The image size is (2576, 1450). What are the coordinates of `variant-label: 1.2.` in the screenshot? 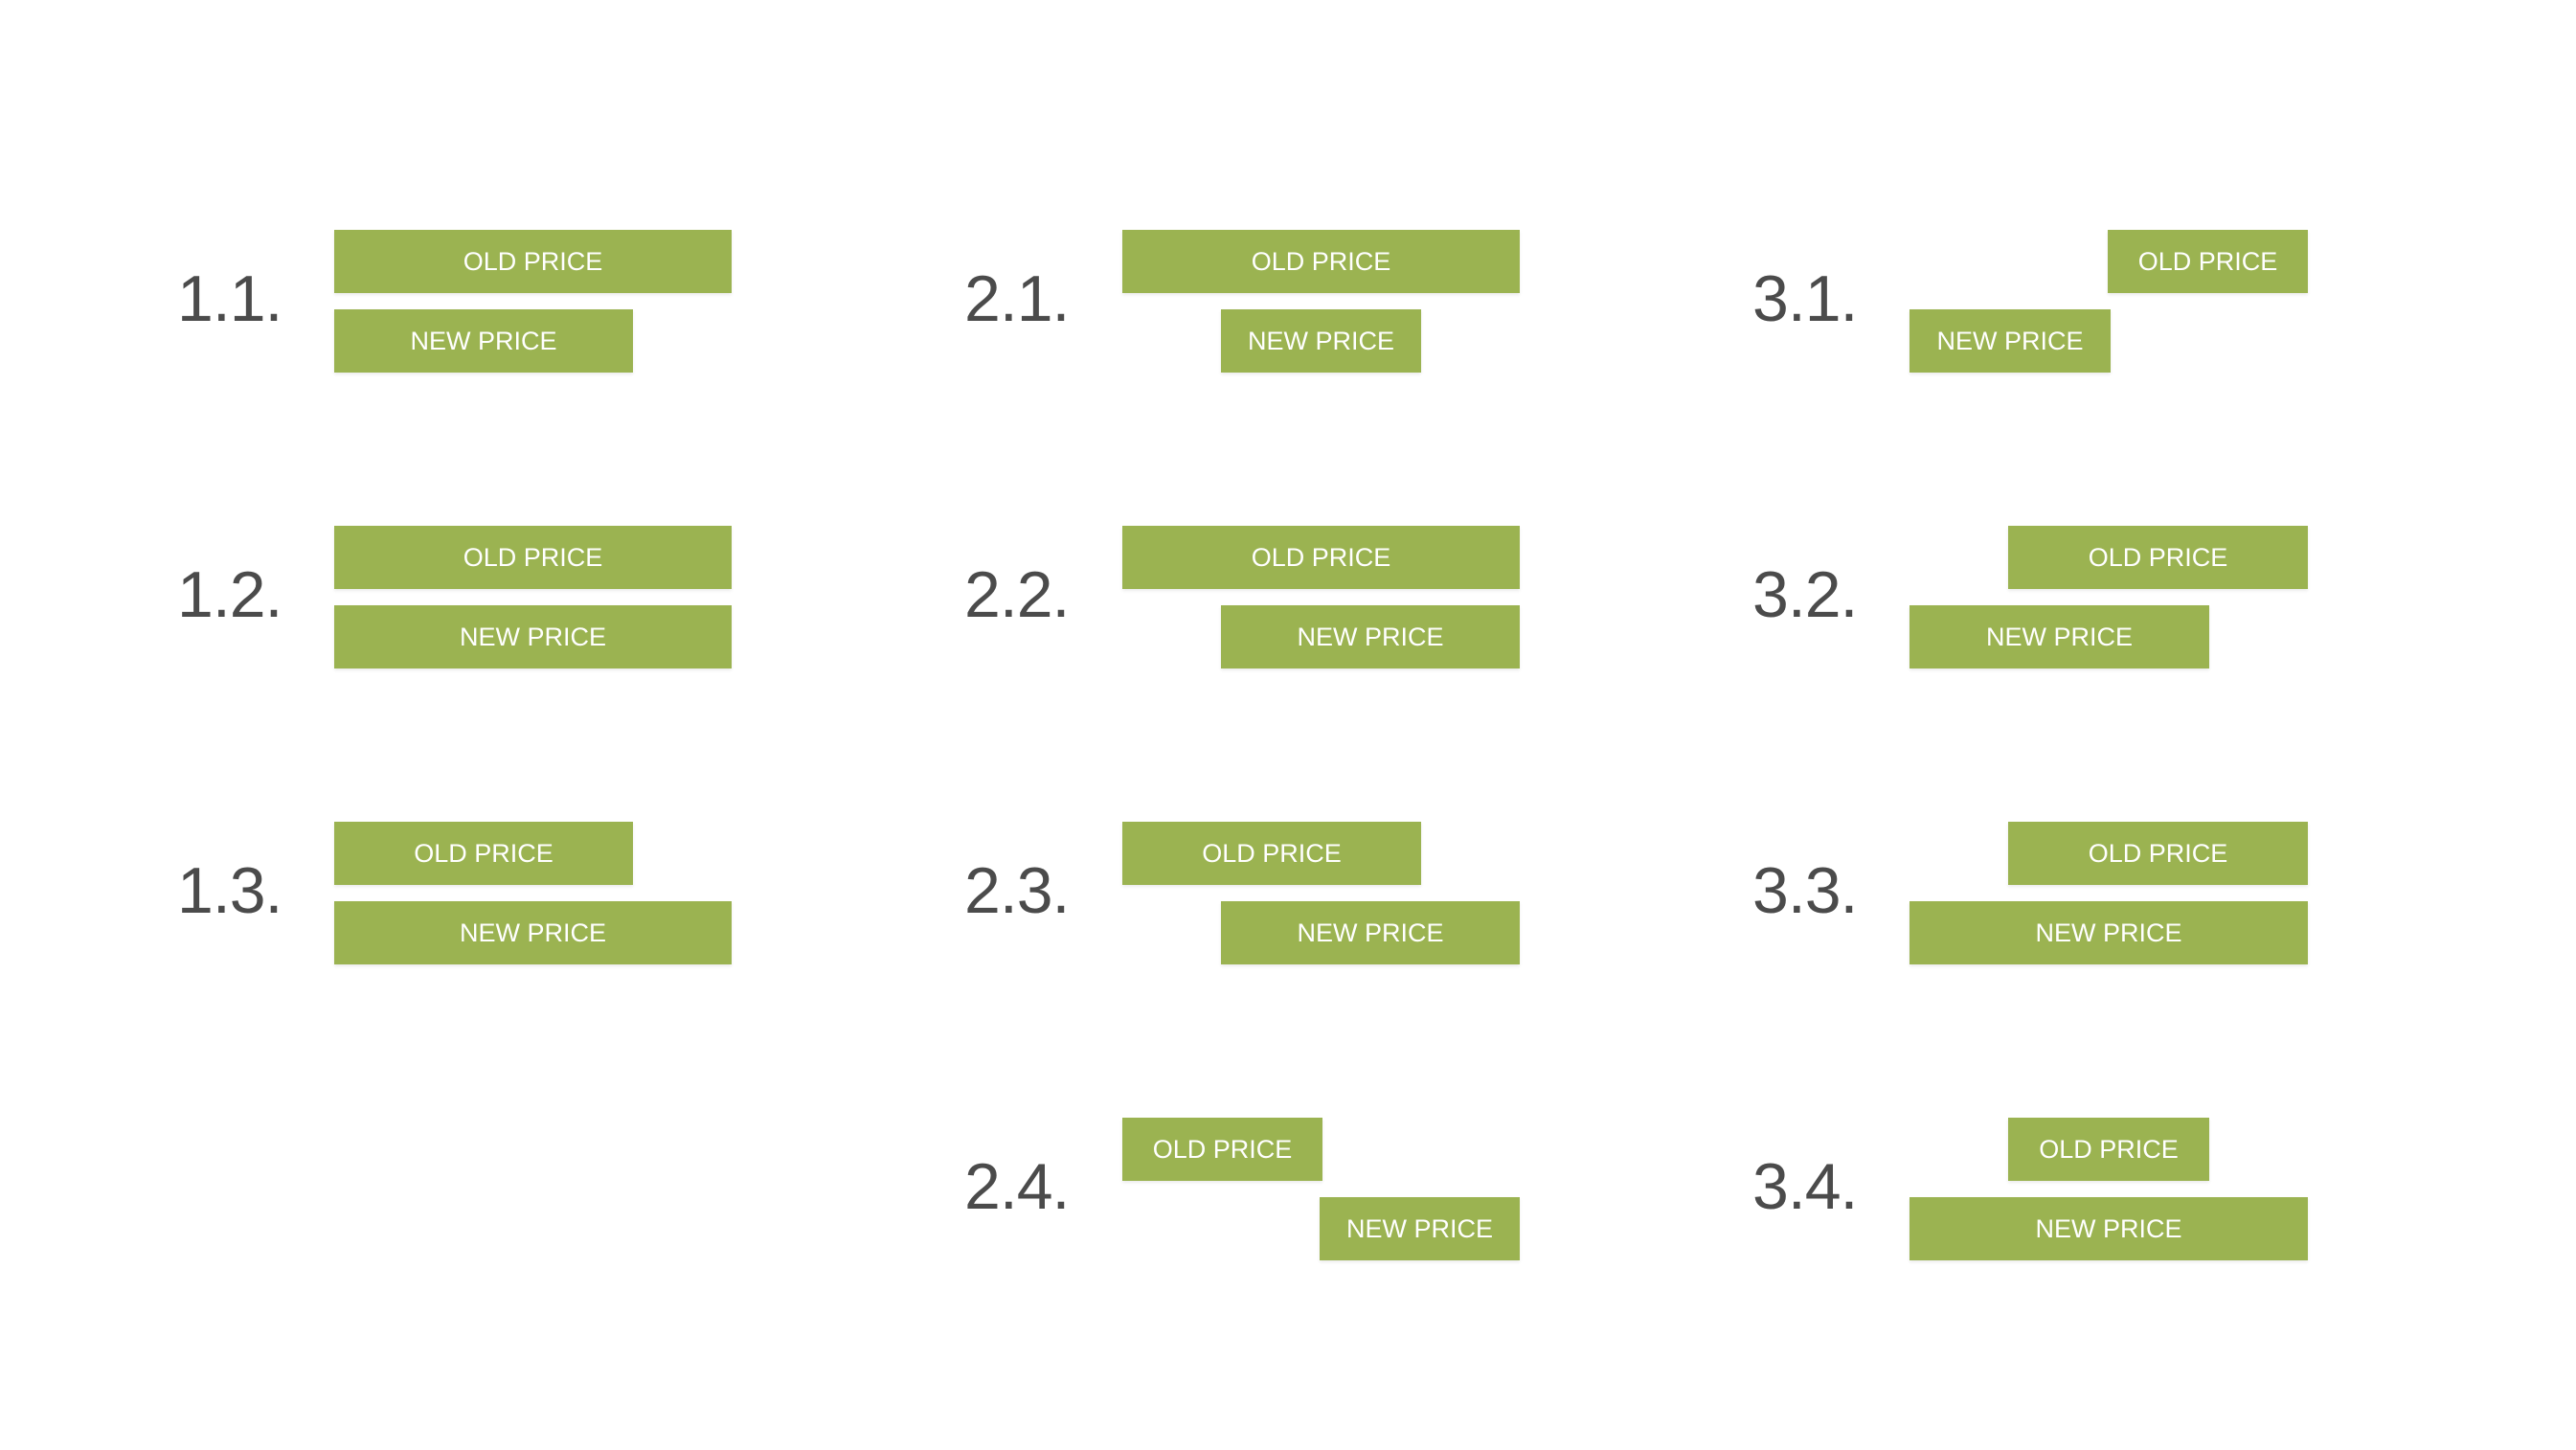 It's located at (229, 594).